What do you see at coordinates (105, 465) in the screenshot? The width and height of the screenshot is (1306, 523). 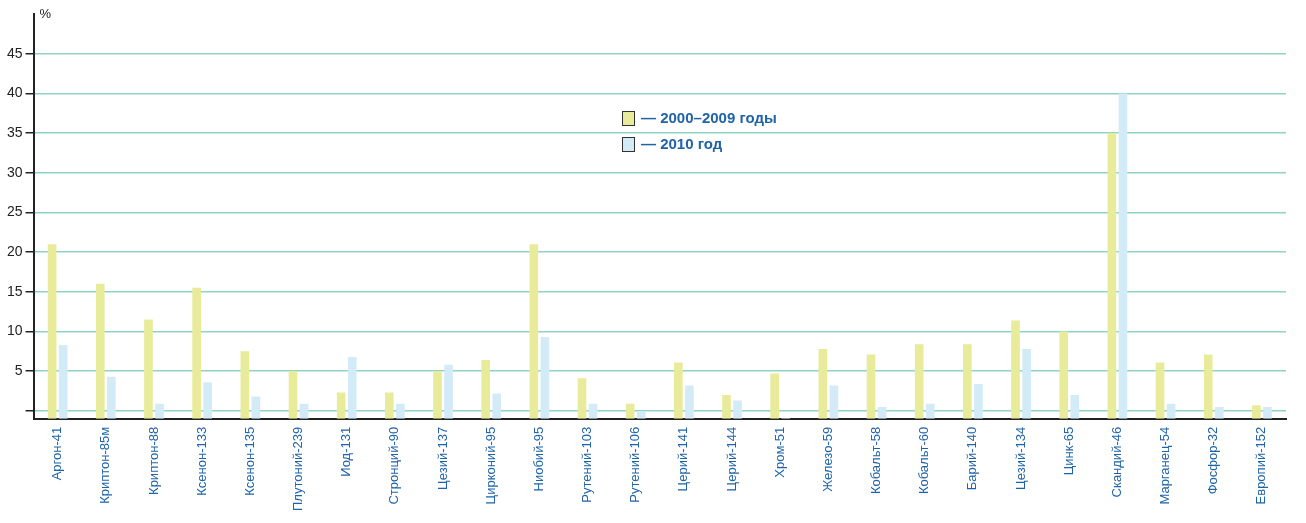 I see `x-tick-label: Криптон-85м` at bounding box center [105, 465].